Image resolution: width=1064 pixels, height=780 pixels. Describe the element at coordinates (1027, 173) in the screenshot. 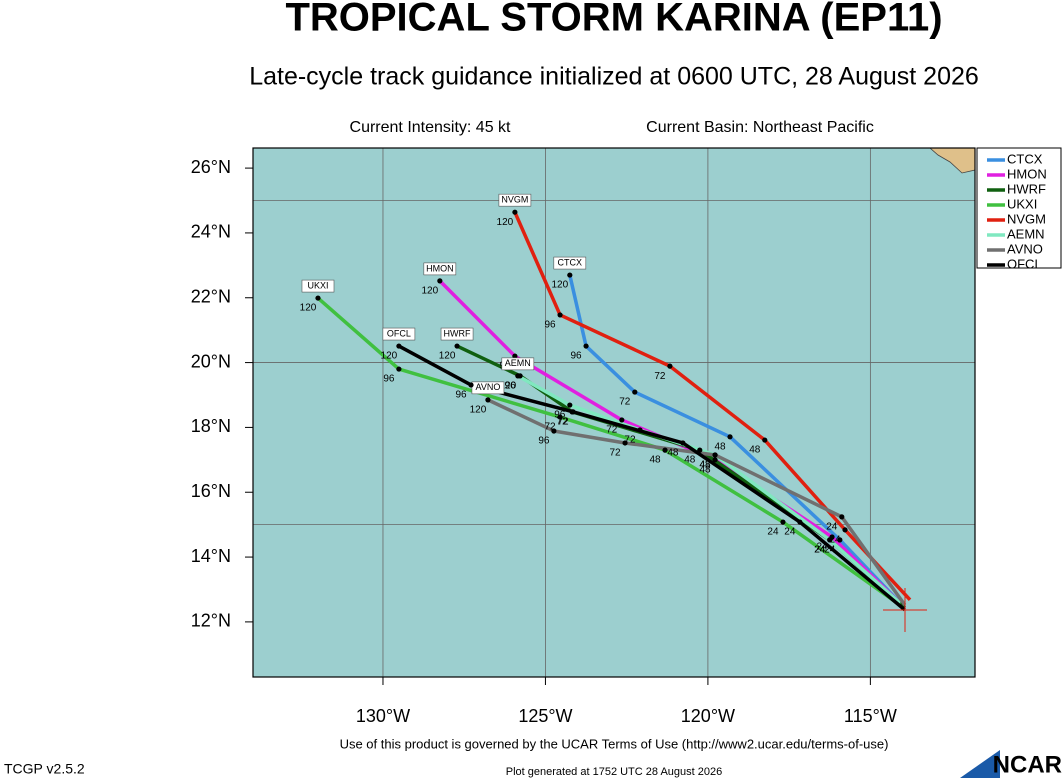

I see `legend-label: HMON` at that location.